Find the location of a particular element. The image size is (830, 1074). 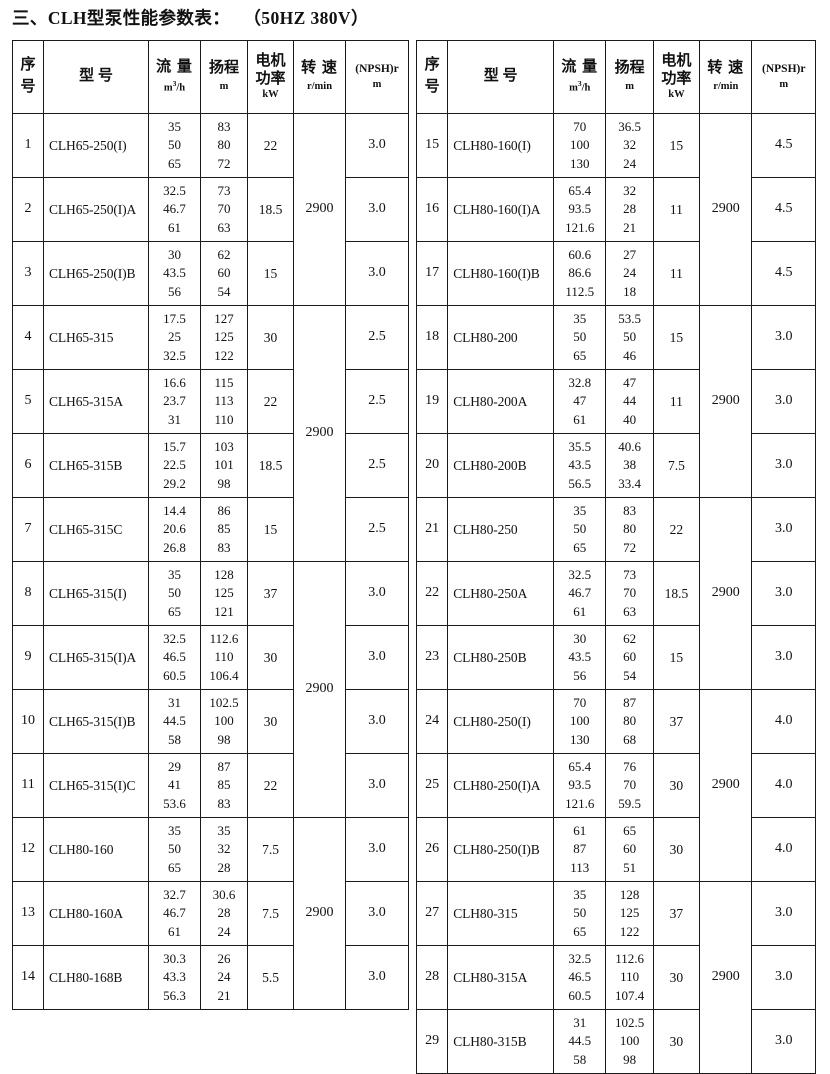

head-value: 80 is located at coordinates (224, 145).